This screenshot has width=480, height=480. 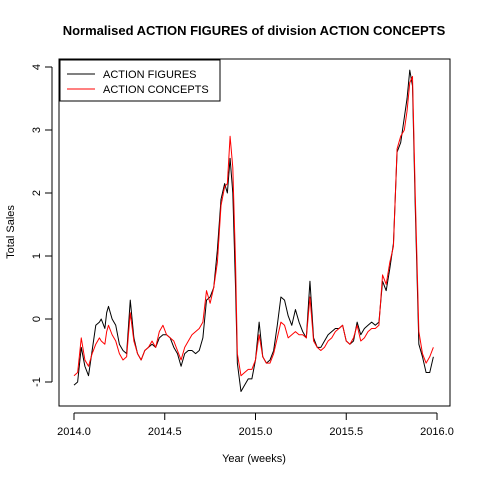 I want to click on legend: ACTION FIGURES ACTION CONCEPTS, so click(x=140, y=80).